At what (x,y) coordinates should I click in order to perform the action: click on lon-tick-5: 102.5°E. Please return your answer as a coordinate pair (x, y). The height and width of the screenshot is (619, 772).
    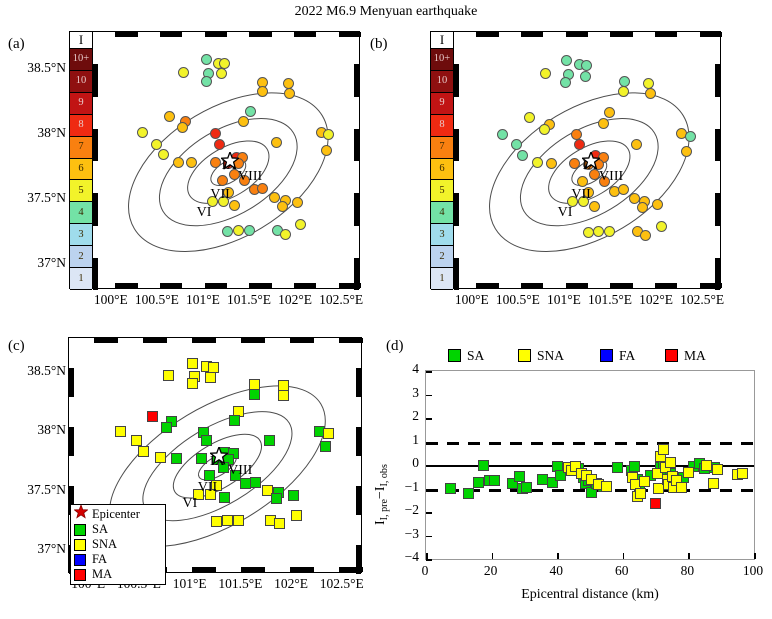
    Looking at the image, I should click on (702, 299).